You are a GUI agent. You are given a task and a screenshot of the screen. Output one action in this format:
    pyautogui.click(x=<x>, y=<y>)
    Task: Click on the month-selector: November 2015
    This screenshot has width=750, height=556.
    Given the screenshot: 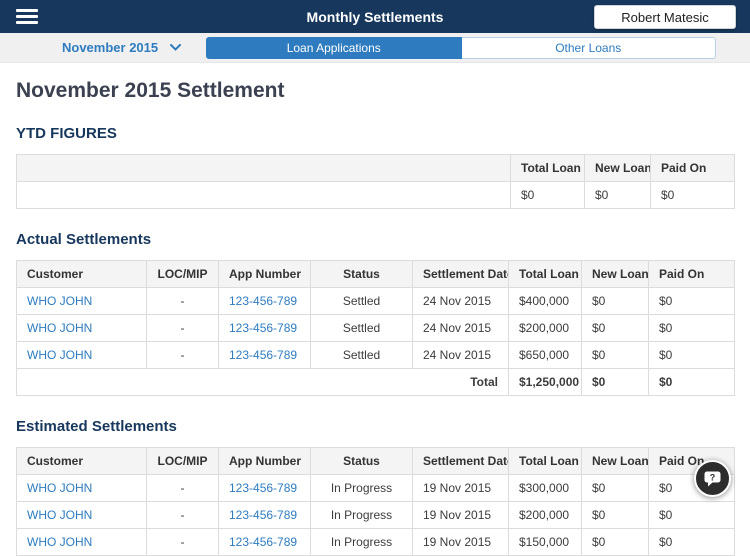 What is the action you would take?
    pyautogui.click(x=122, y=47)
    